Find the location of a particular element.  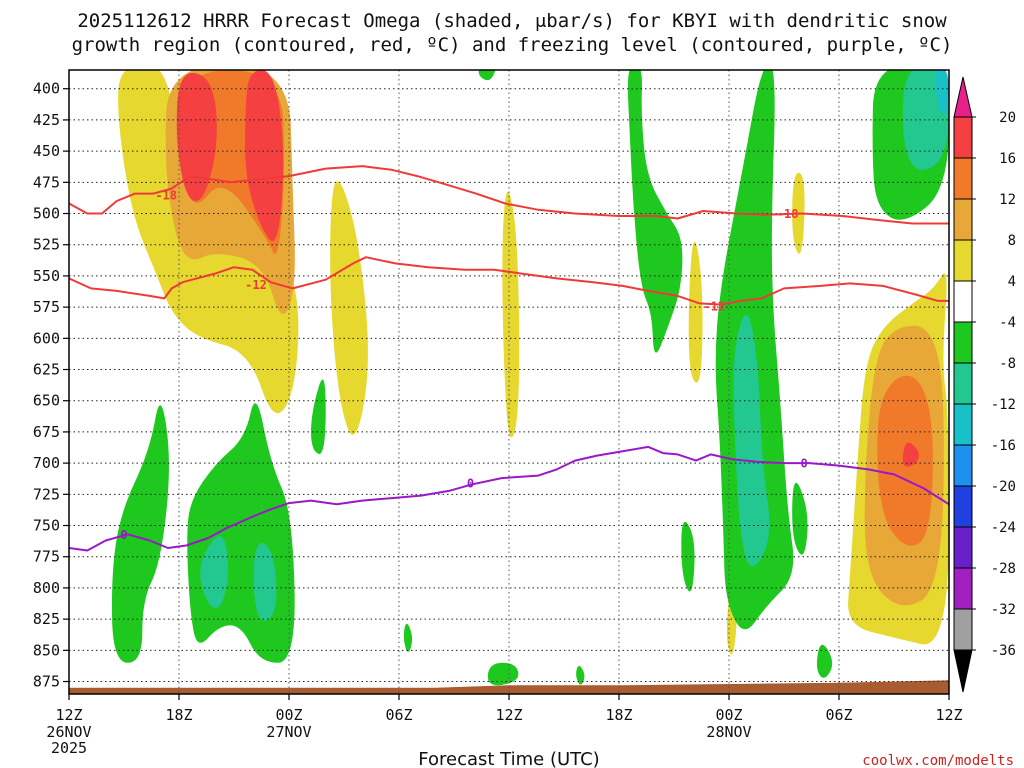

y-tick-label: 575 is located at coordinates (46, 307).